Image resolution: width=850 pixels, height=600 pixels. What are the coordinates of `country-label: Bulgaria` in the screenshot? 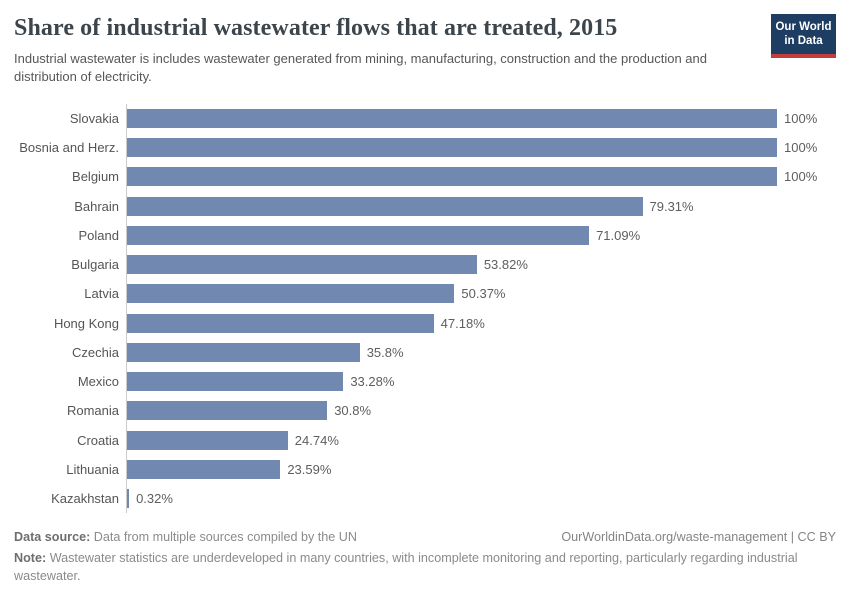 It's located at (95, 265).